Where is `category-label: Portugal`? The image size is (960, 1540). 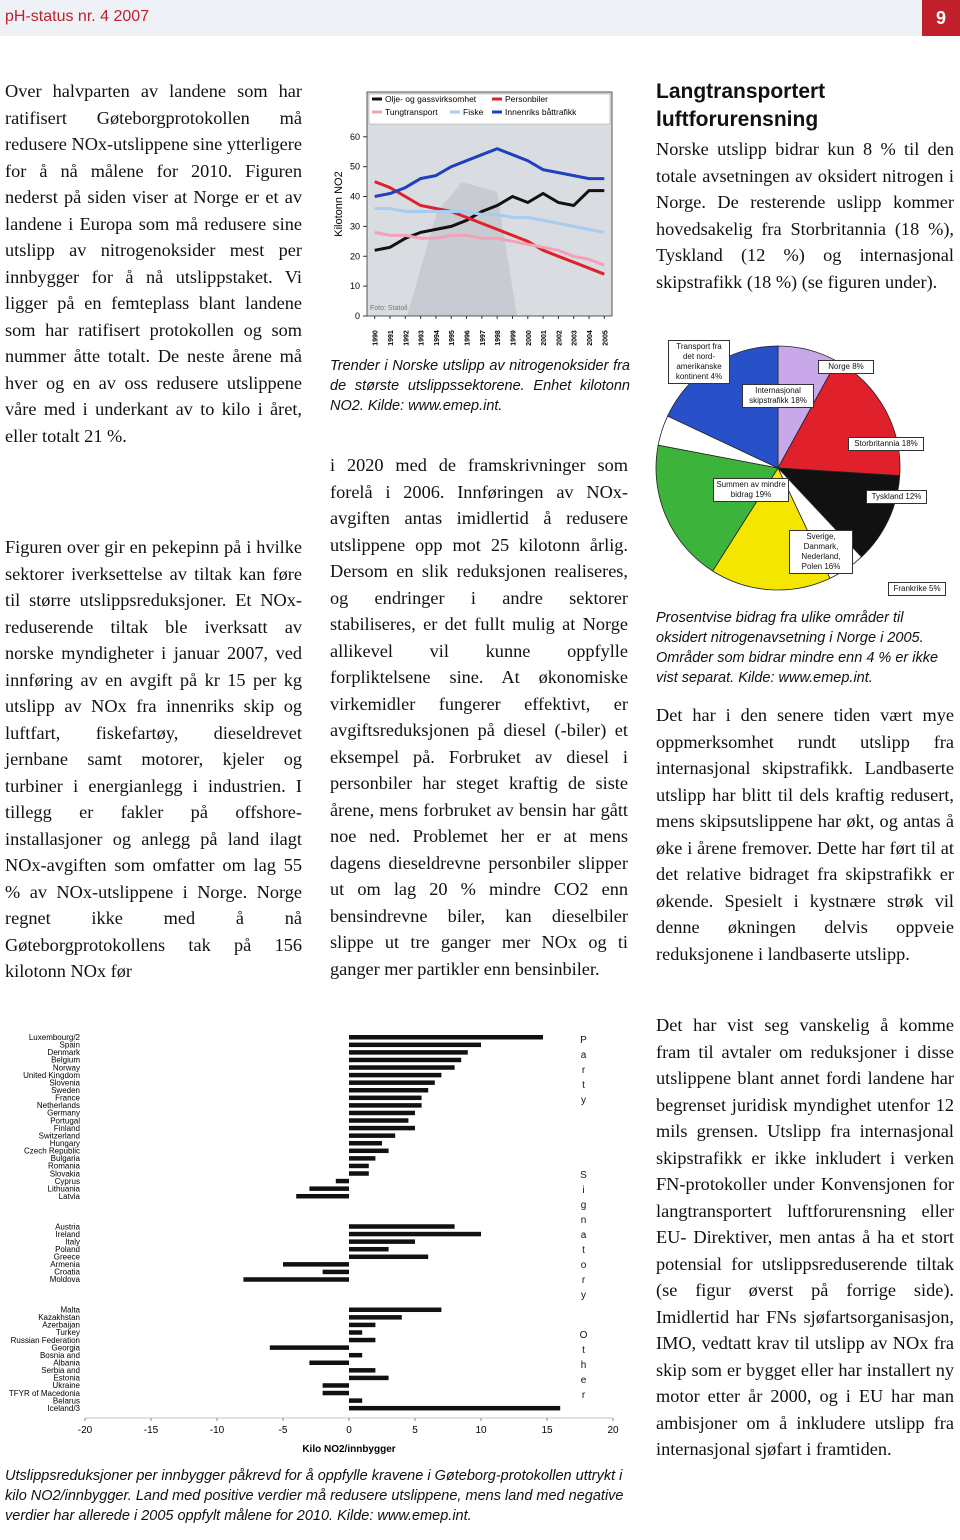 category-label: Portugal is located at coordinates (65, 1120).